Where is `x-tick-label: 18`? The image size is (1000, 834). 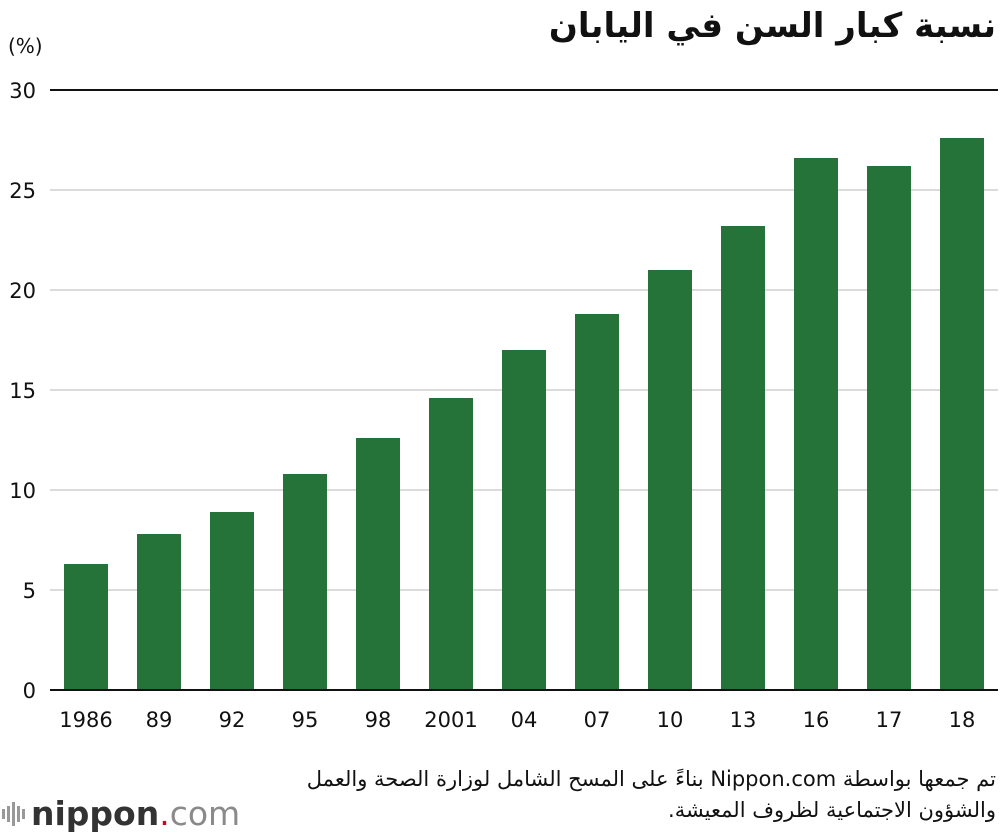 x-tick-label: 18 is located at coordinates (962, 720).